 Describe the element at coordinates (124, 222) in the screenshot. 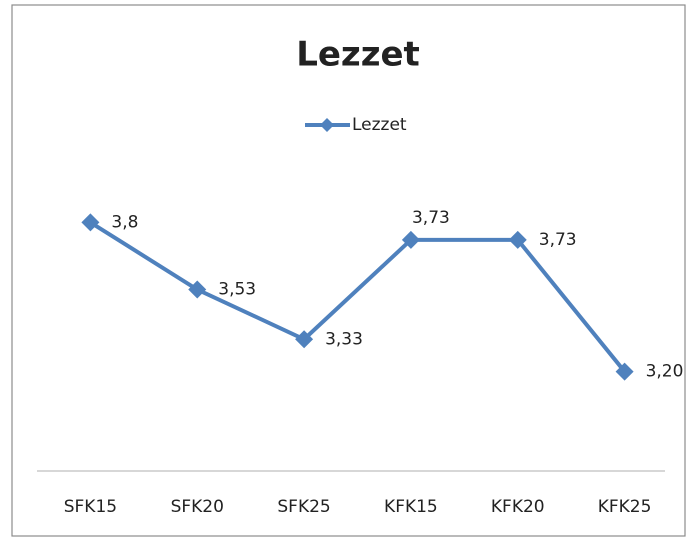

I see `data-label: 3,8` at that location.